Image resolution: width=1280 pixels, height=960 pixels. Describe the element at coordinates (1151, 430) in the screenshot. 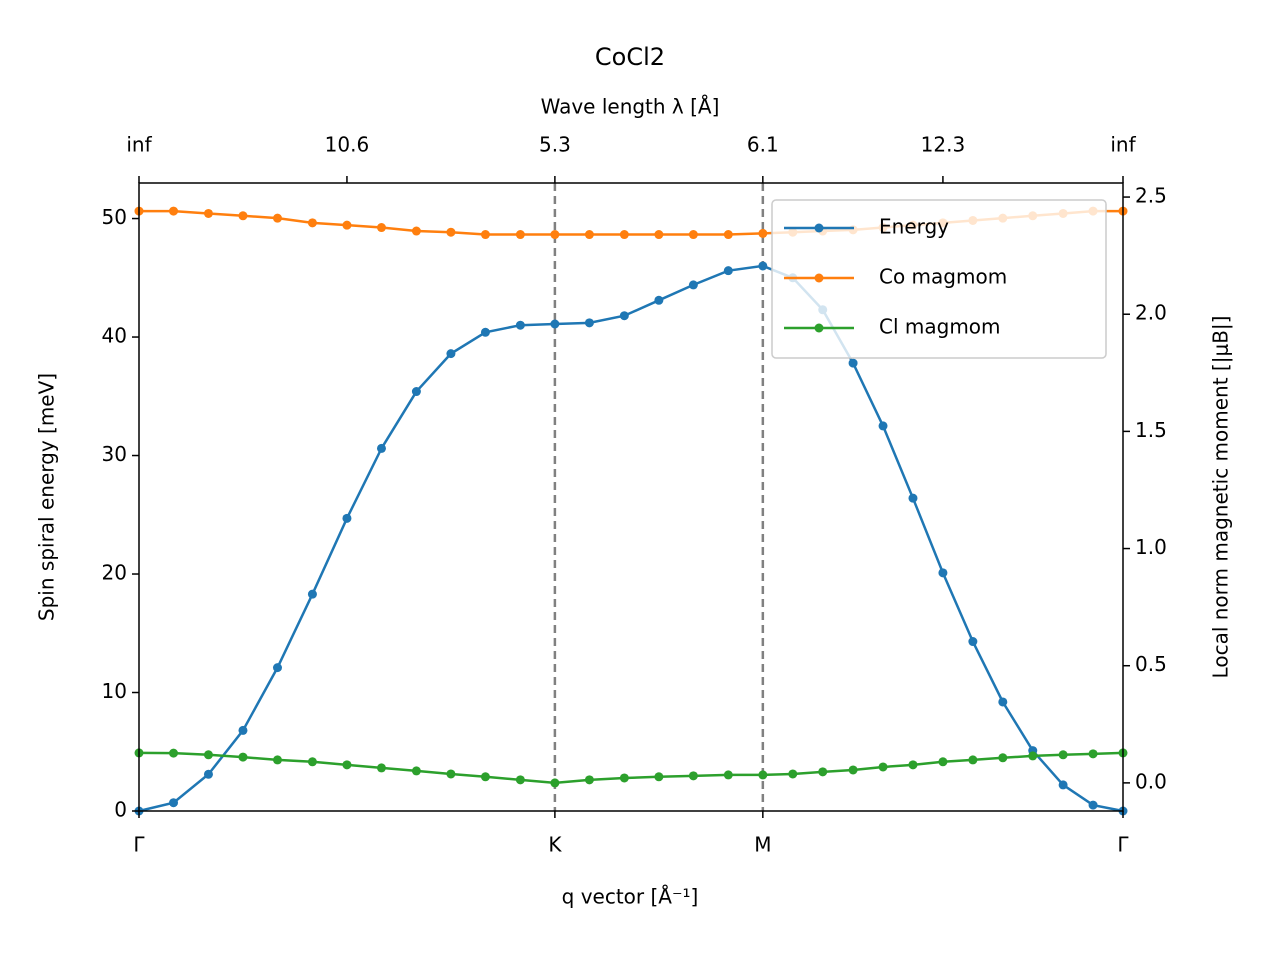

I see `y2-tick-label: 1.5` at that location.